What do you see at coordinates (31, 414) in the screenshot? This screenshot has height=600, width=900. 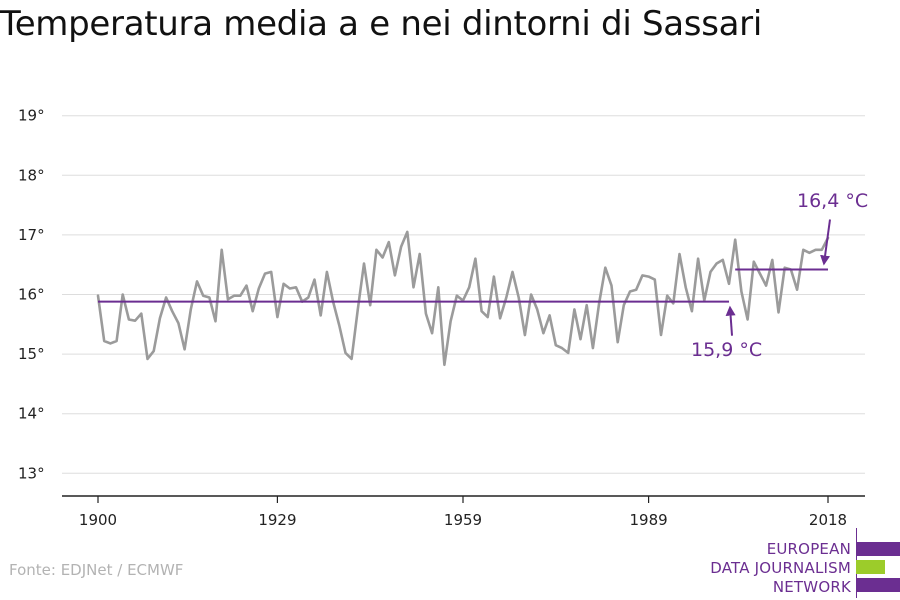 I see `y-tick-label: 14°` at bounding box center [31, 414].